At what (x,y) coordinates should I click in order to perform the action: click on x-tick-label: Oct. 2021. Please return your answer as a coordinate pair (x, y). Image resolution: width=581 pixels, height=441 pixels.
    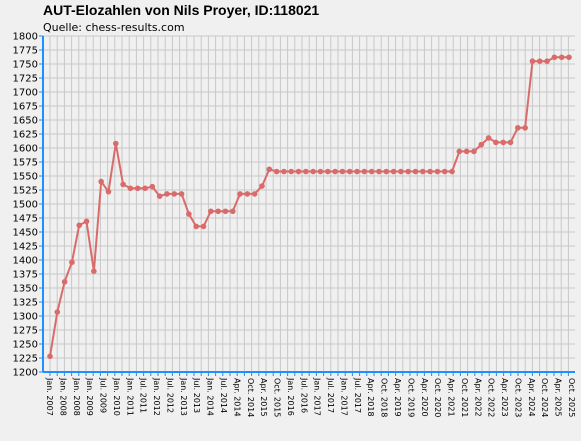
    Looking at the image, I should click on (464, 397).